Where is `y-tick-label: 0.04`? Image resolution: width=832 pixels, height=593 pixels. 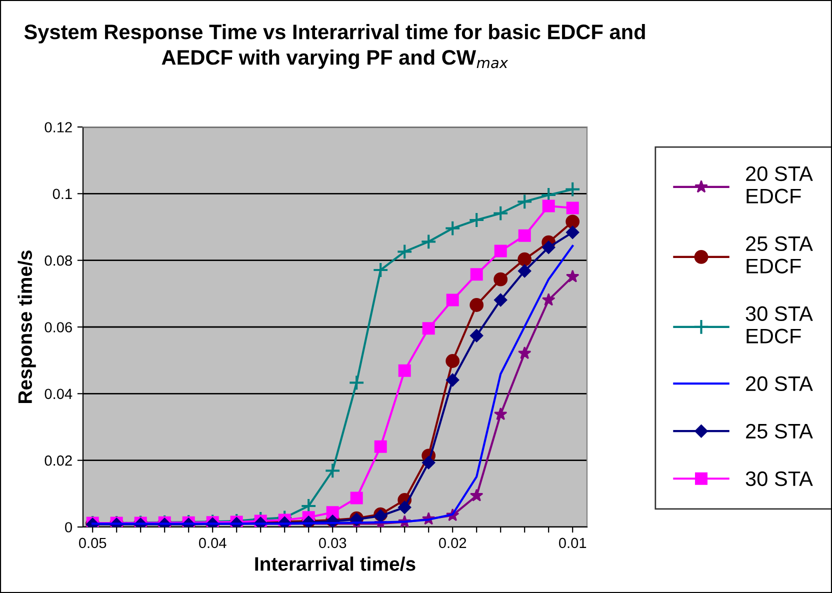
y-tick-label: 0.04 is located at coordinates (58, 394).